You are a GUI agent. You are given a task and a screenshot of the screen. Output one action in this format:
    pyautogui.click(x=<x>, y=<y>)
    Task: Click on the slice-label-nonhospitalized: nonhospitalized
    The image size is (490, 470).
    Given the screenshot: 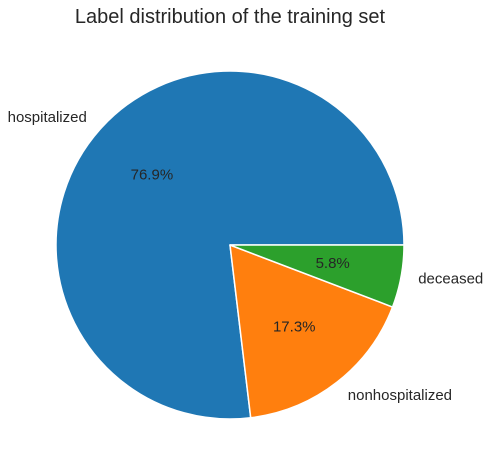 What is the action you would take?
    pyautogui.click(x=400, y=395)
    